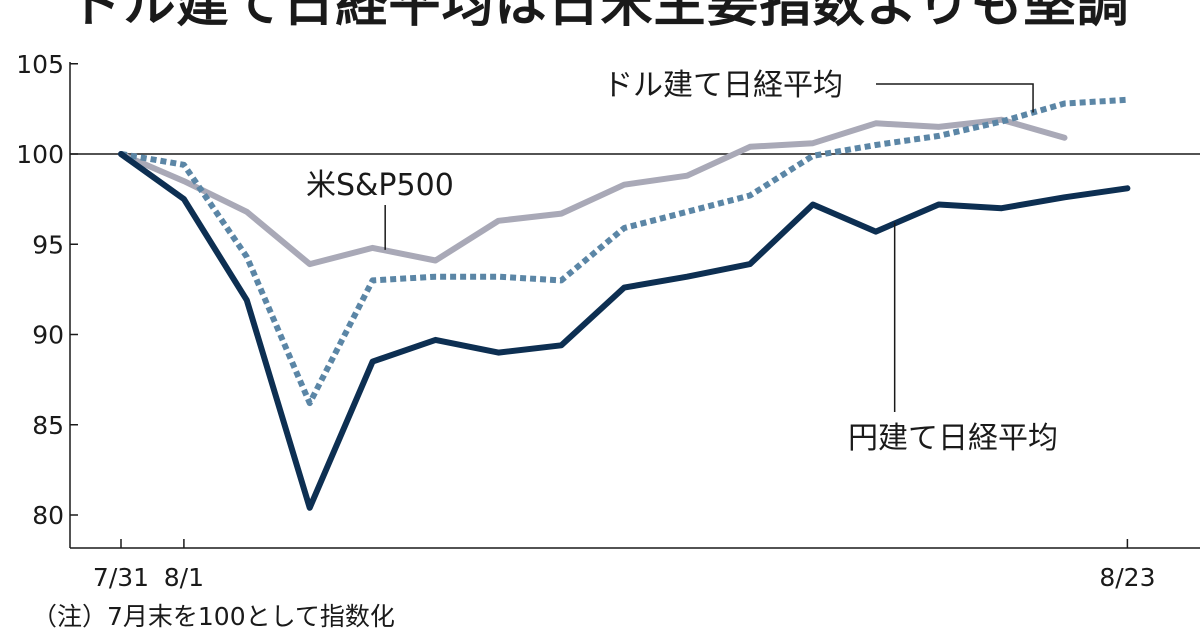 The image size is (1200, 631). Describe the element at coordinates (40, 154) in the screenshot. I see `y-tick-label: 100` at that location.